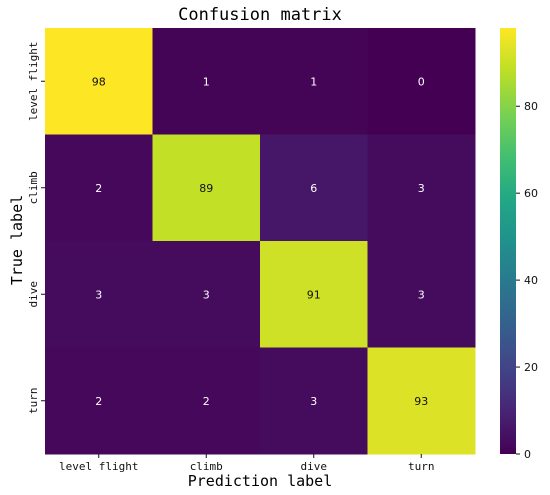 This screenshot has height=495, width=550. I want to click on x-tick-label: climb, so click(206, 466).